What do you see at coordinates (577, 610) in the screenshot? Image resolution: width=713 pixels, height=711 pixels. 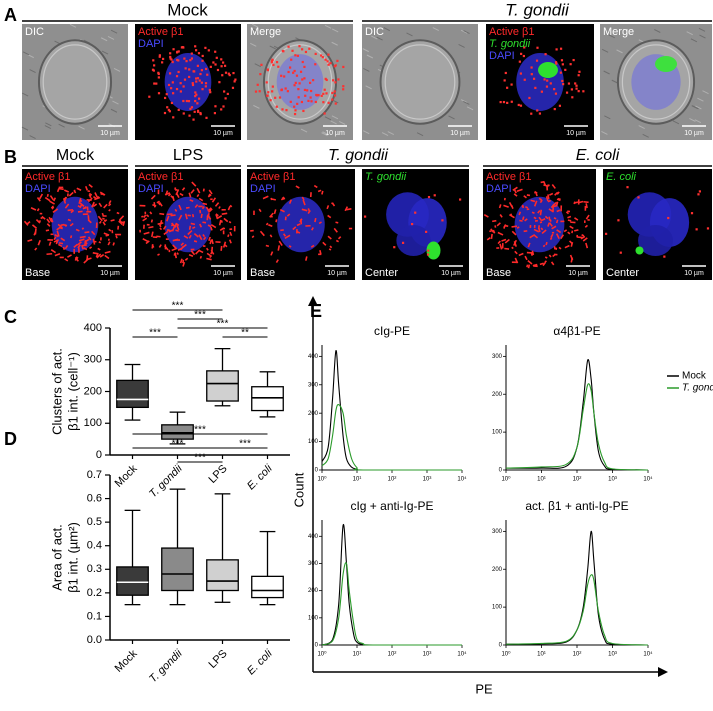 I see `histogram-curve` at bounding box center [577, 610].